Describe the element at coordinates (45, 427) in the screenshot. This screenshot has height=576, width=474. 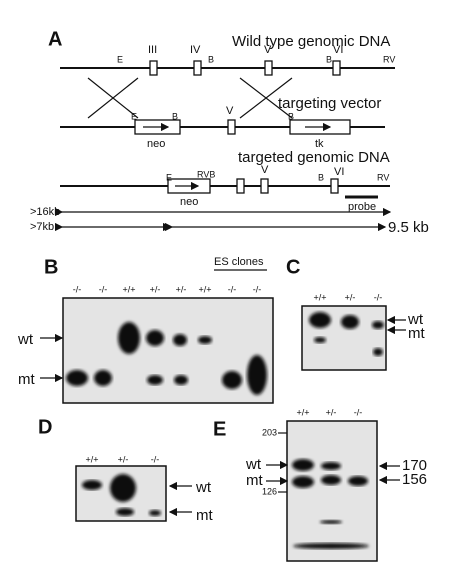
I see `panel-label: D` at that location.